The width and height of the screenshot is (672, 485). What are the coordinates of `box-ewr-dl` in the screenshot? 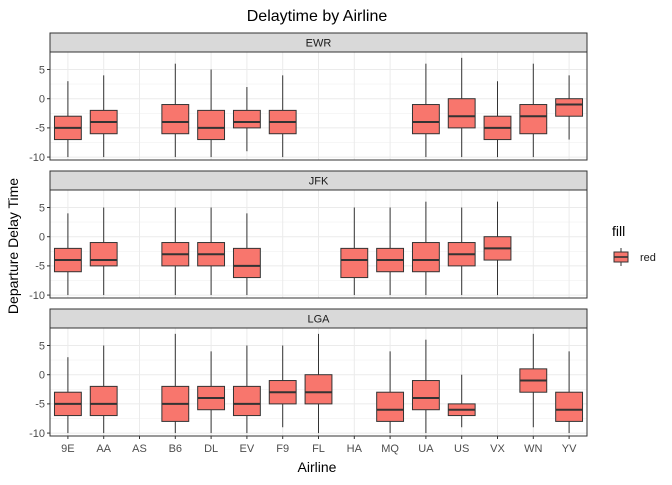 It's located at (211, 113).